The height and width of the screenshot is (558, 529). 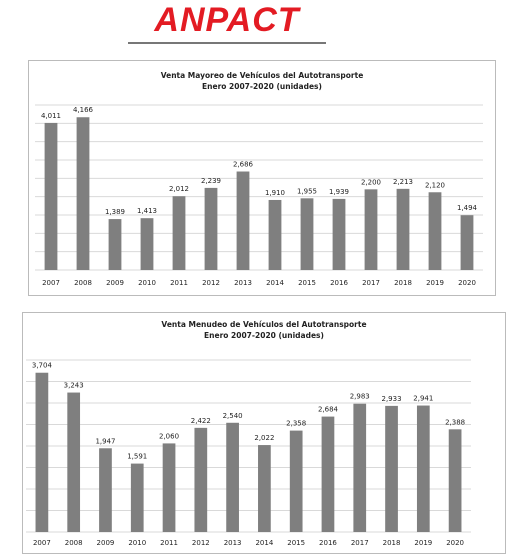 I want to click on value-label: 2,239, so click(x=211, y=181).